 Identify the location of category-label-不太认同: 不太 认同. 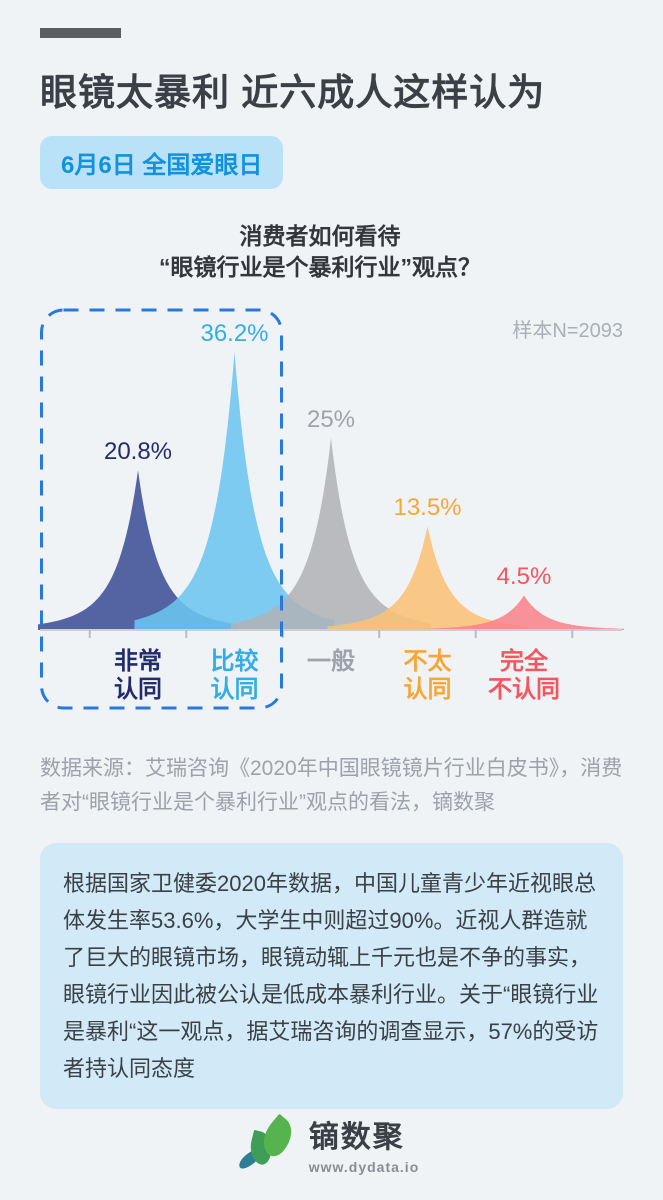
(428, 676).